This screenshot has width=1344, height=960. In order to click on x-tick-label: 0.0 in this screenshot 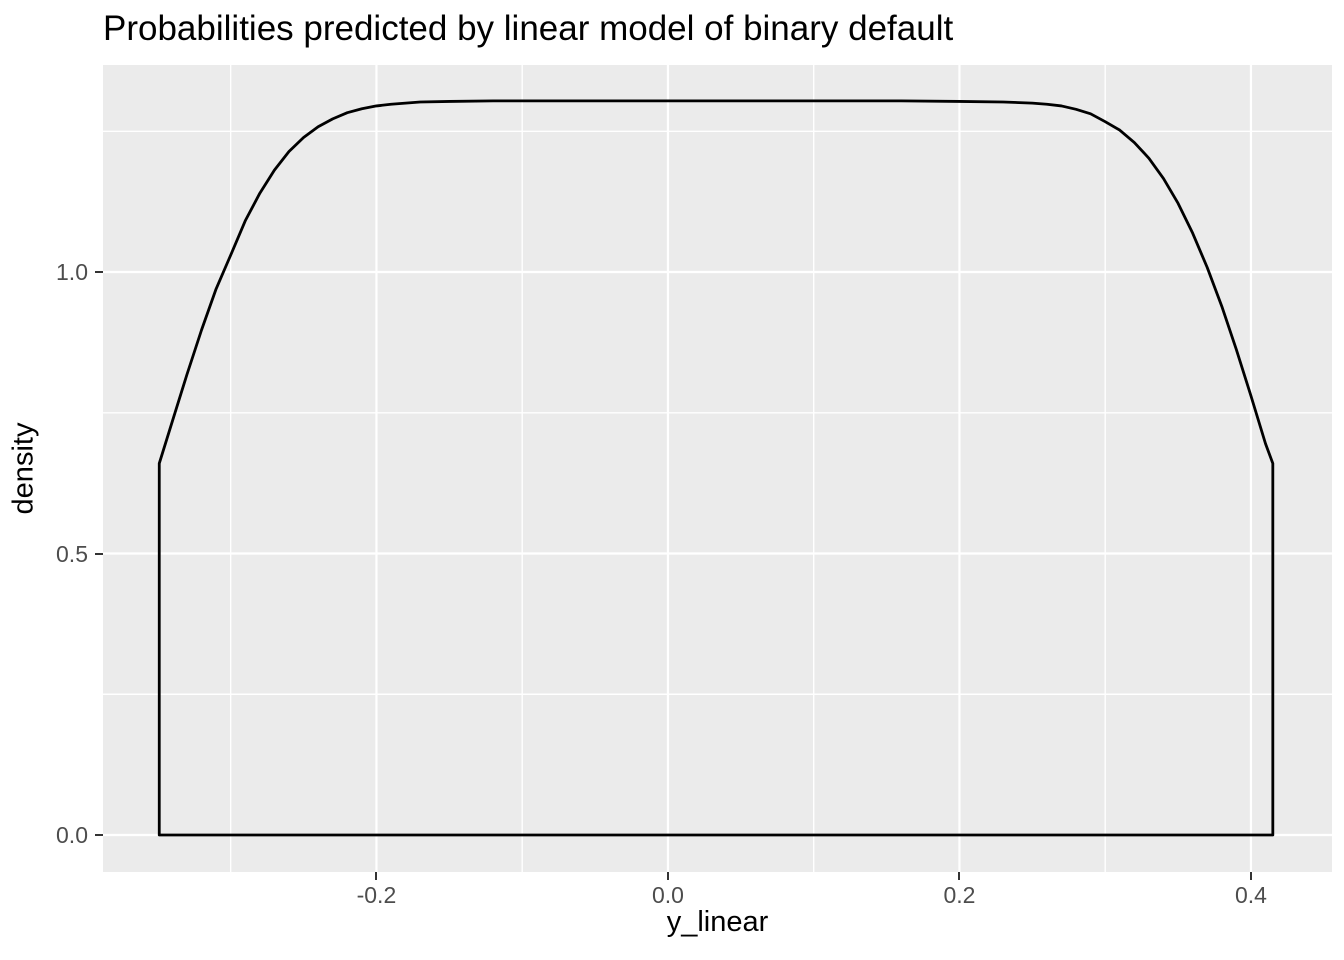, I will do `click(667, 895)`.